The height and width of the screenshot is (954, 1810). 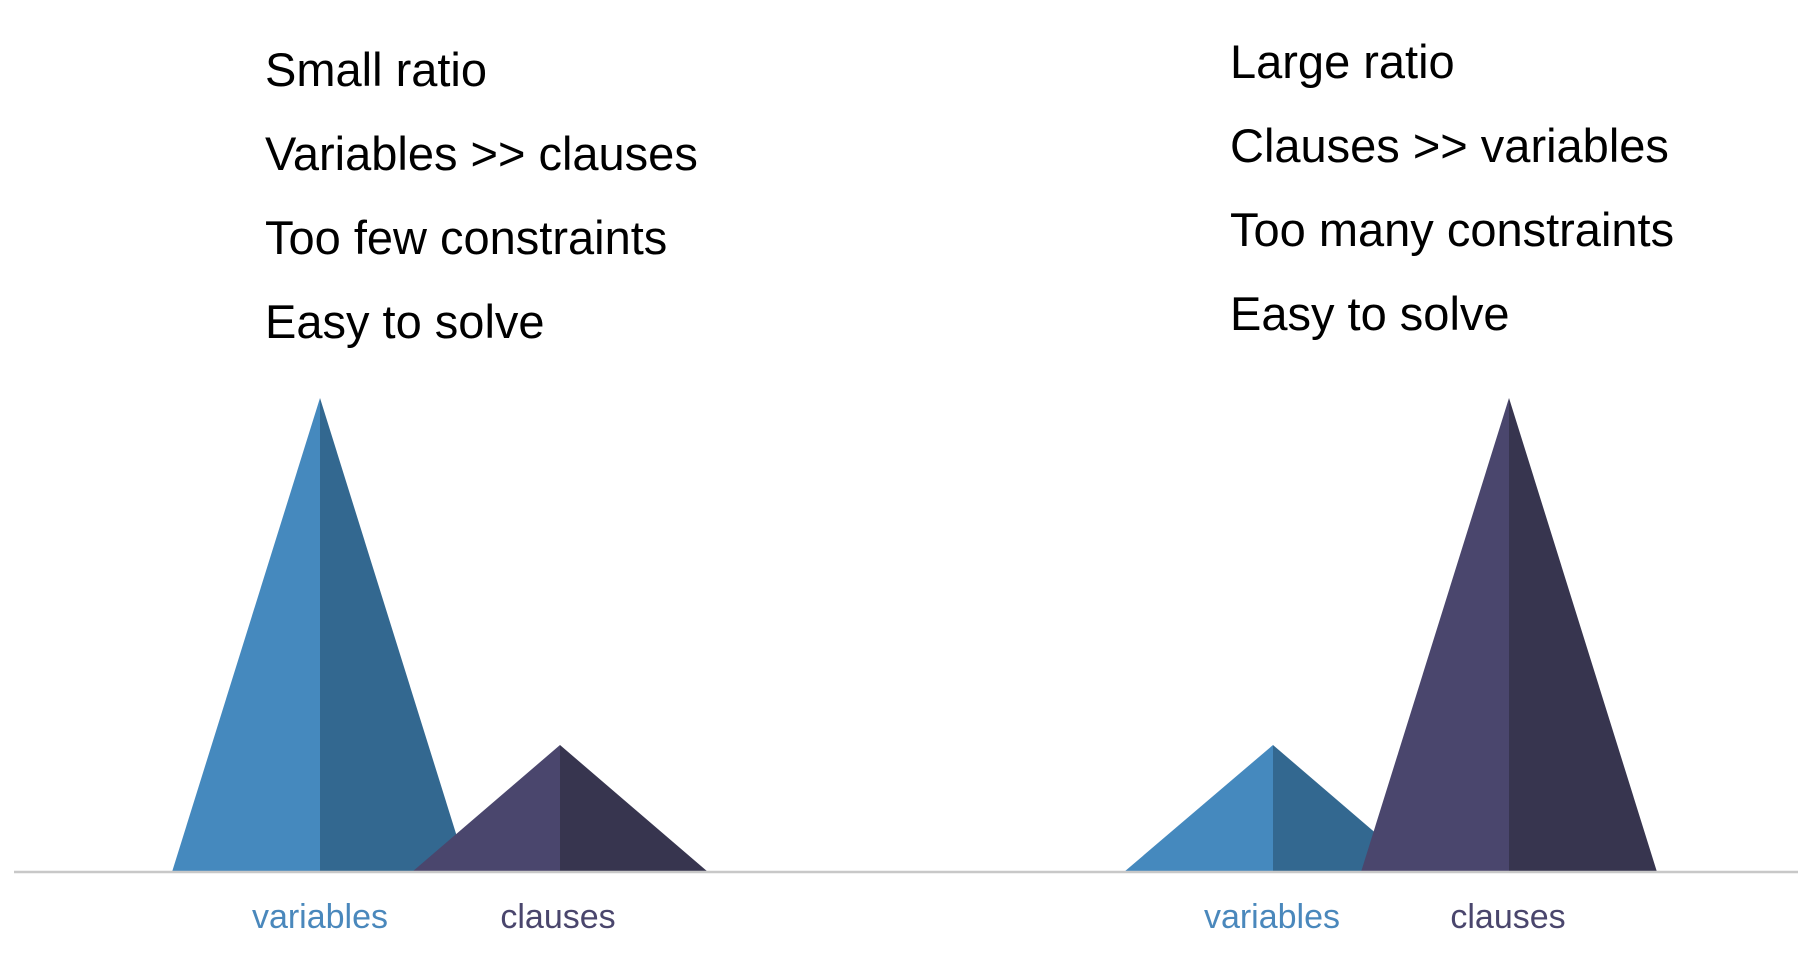 What do you see at coordinates (1583, 635) in the screenshot?
I see `right-clauses-face-dark` at bounding box center [1583, 635].